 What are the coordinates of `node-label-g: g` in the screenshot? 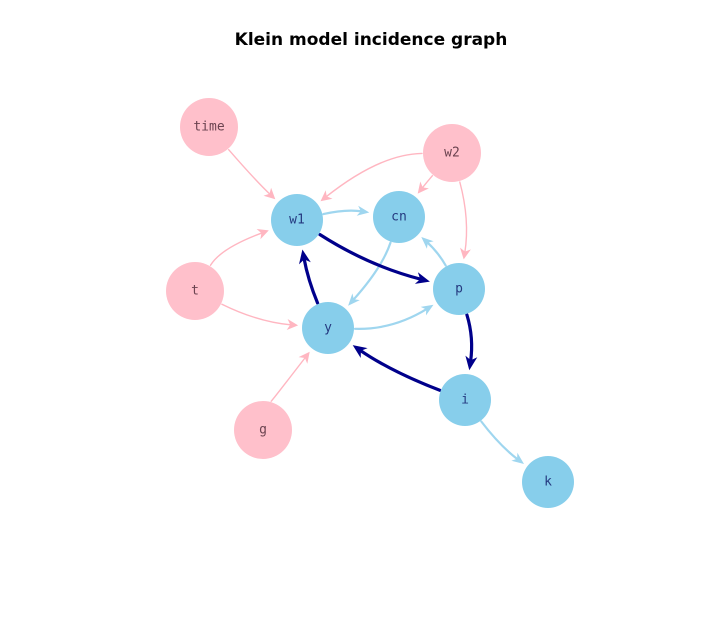 It's located at (263, 430).